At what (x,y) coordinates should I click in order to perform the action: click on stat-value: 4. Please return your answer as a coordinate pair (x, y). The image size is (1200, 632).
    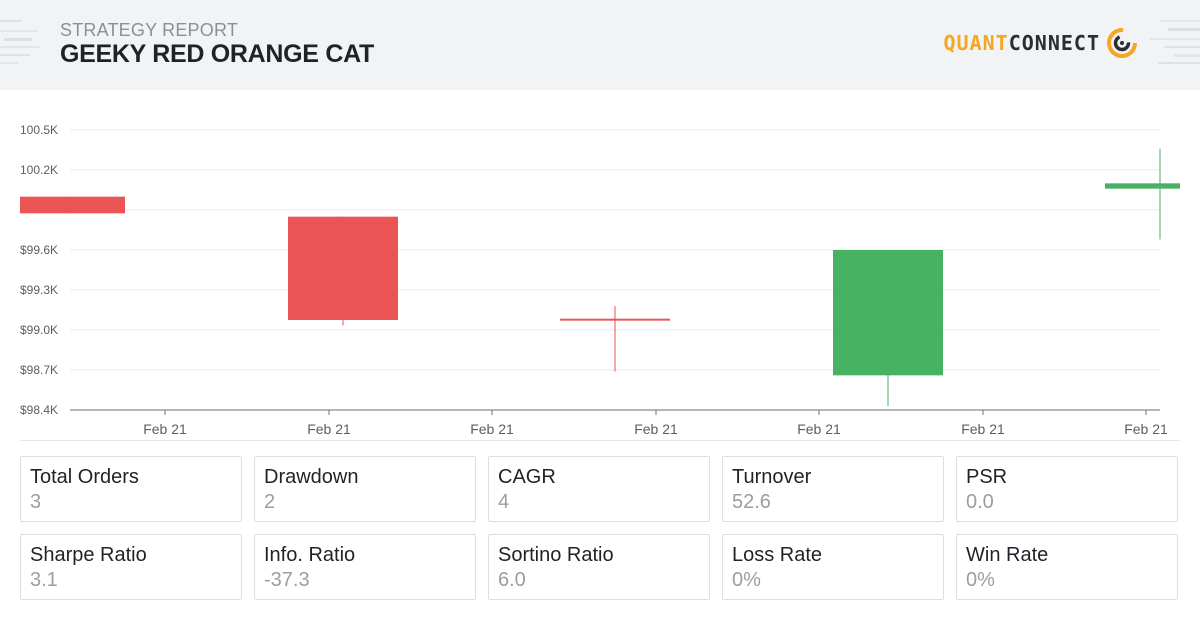
    Looking at the image, I should click on (504, 502).